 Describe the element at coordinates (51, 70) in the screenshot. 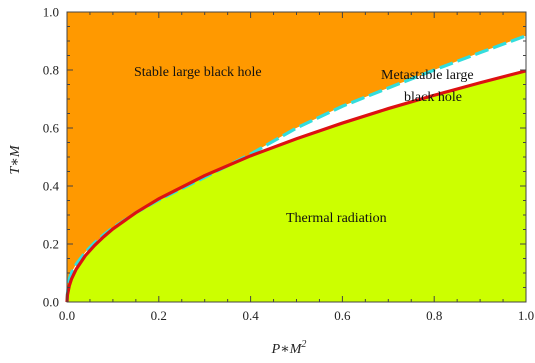

I see `y-tick-label: 0.8` at that location.